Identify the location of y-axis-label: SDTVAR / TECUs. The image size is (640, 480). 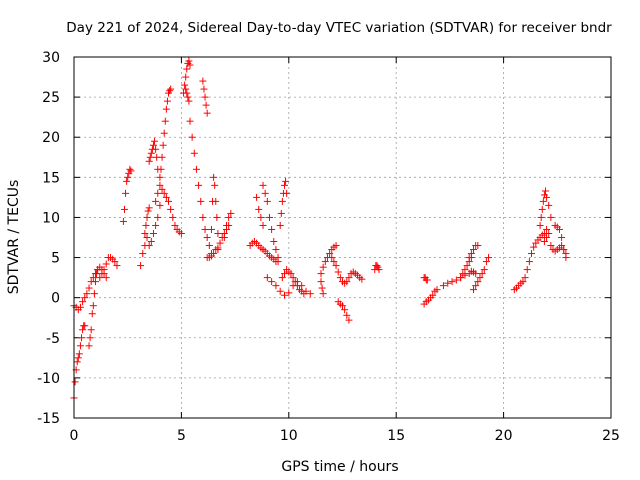
(14, 237).